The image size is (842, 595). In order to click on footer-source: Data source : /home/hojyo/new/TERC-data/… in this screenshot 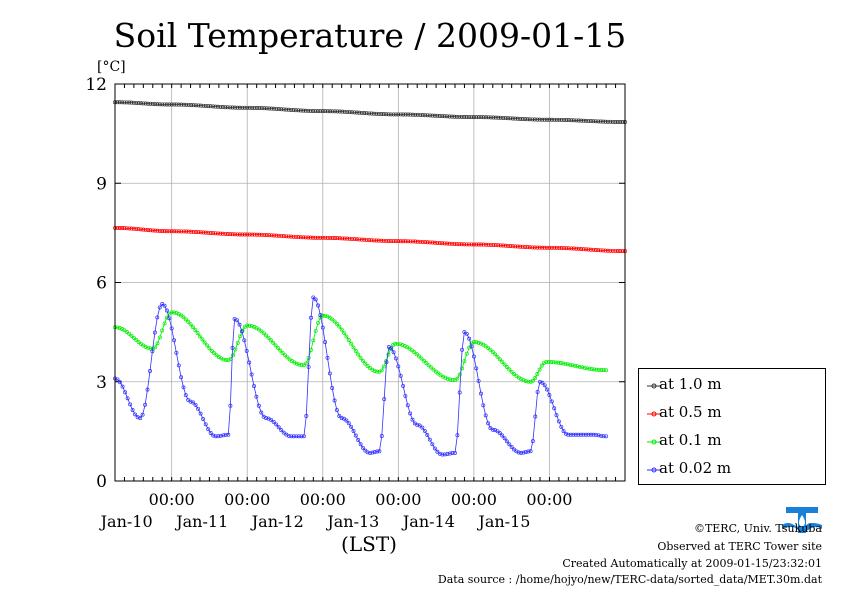, I will do `click(629, 579)`.